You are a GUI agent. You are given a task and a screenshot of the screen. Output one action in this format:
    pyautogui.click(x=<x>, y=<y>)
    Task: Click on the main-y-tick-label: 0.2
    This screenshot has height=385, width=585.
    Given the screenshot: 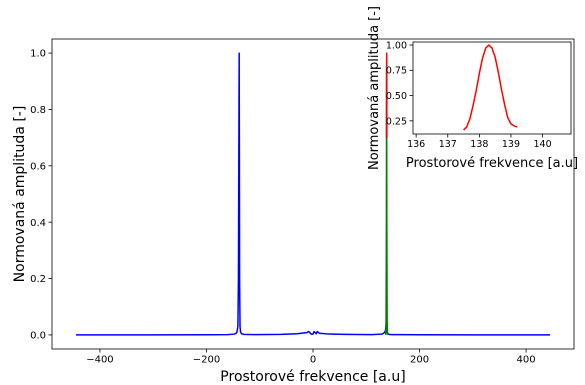 What is the action you would take?
    pyautogui.click(x=38, y=279)
    